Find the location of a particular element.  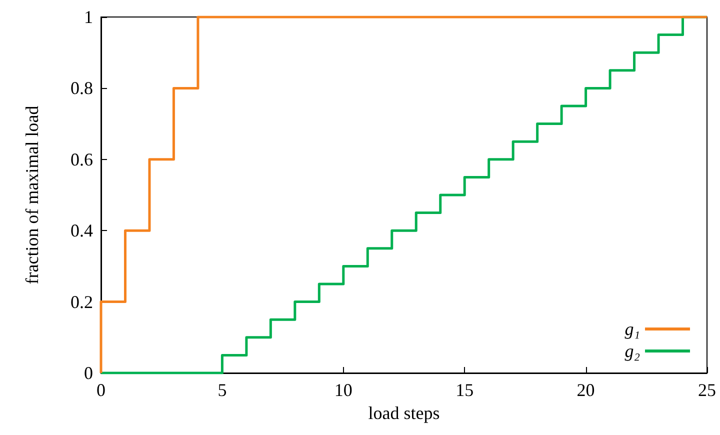

x-tick-label: 0 is located at coordinates (101, 390).